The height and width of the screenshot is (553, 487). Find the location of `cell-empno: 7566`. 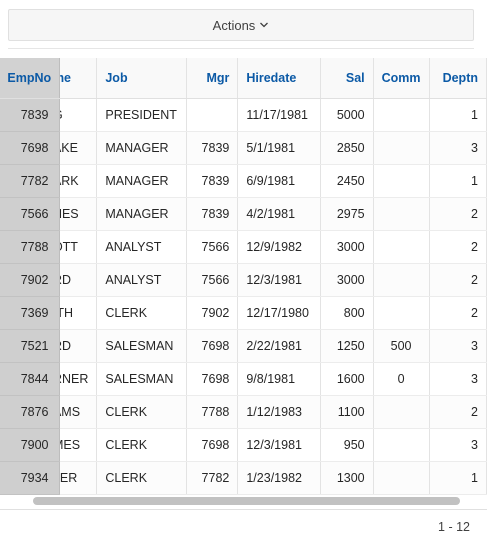

cell-empno: 7566 is located at coordinates (30, 214).